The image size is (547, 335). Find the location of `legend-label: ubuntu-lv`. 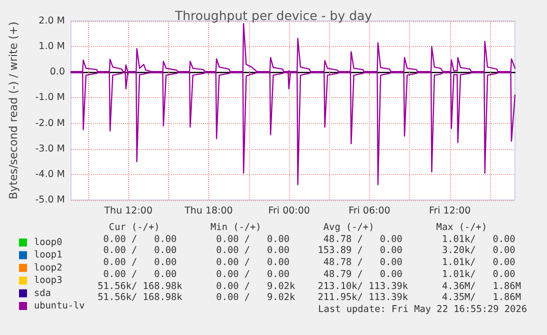

legend-label: ubuntu-lv is located at coordinates (60, 306).